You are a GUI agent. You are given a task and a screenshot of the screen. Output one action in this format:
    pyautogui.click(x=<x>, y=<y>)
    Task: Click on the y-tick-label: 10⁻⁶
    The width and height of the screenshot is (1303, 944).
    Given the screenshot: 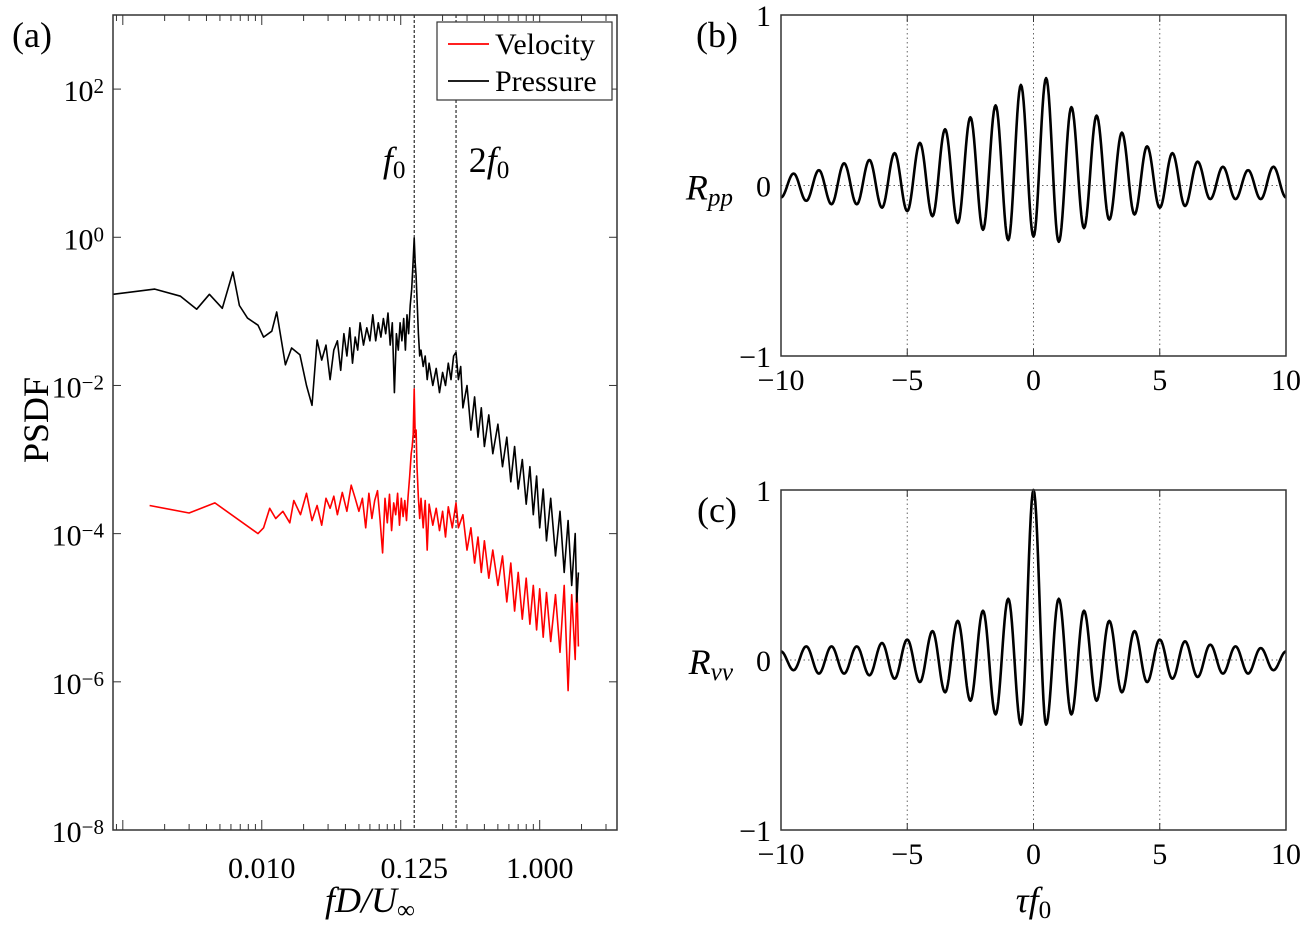 What is the action you would take?
    pyautogui.click(x=78, y=683)
    